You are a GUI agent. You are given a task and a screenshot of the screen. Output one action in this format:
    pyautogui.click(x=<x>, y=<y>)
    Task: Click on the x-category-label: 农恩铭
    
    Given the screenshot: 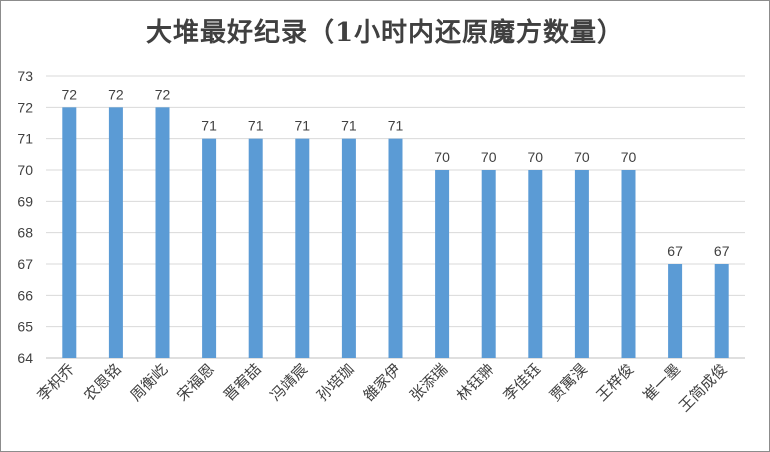 What is the action you would take?
    pyautogui.click(x=102, y=382)
    